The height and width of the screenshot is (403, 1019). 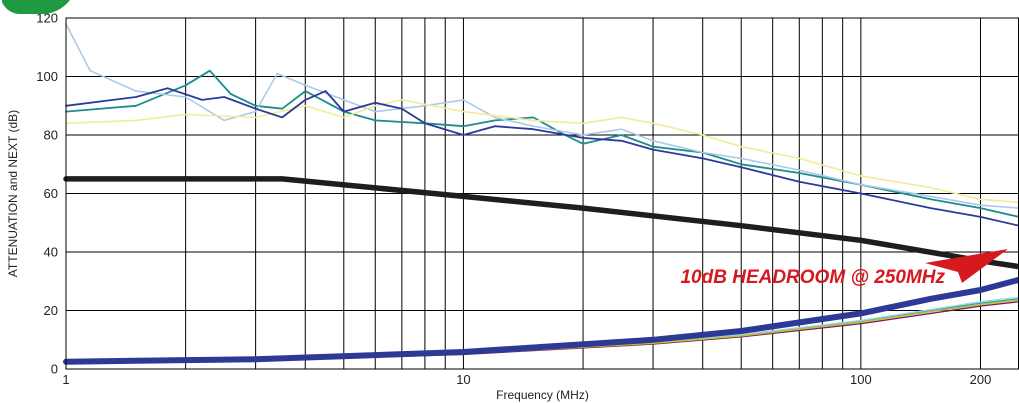 What do you see at coordinates (981, 379) in the screenshot?
I see `x-tick-label: 200` at bounding box center [981, 379].